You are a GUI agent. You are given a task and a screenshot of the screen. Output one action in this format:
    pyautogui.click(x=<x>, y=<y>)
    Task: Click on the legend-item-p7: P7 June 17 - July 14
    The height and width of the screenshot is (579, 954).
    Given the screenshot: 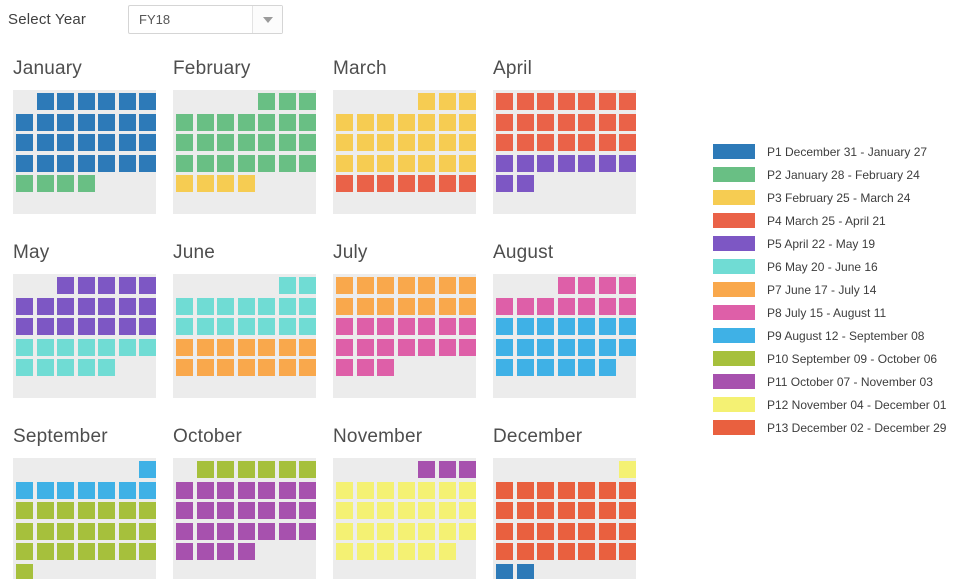 What is the action you would take?
    pyautogui.click(x=829, y=289)
    